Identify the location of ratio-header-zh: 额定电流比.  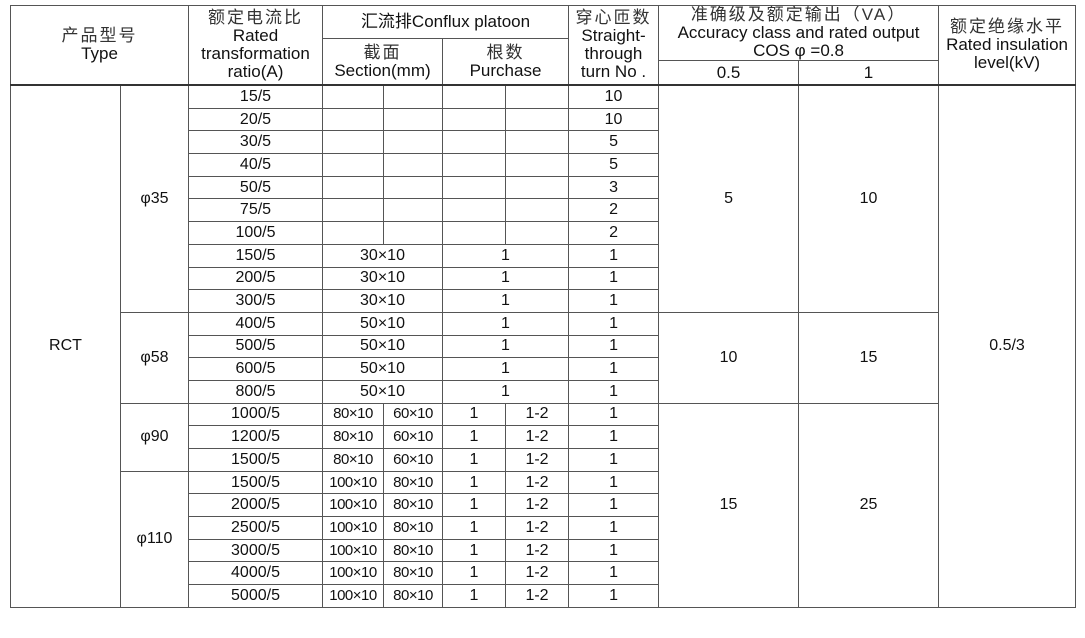
(255, 17).